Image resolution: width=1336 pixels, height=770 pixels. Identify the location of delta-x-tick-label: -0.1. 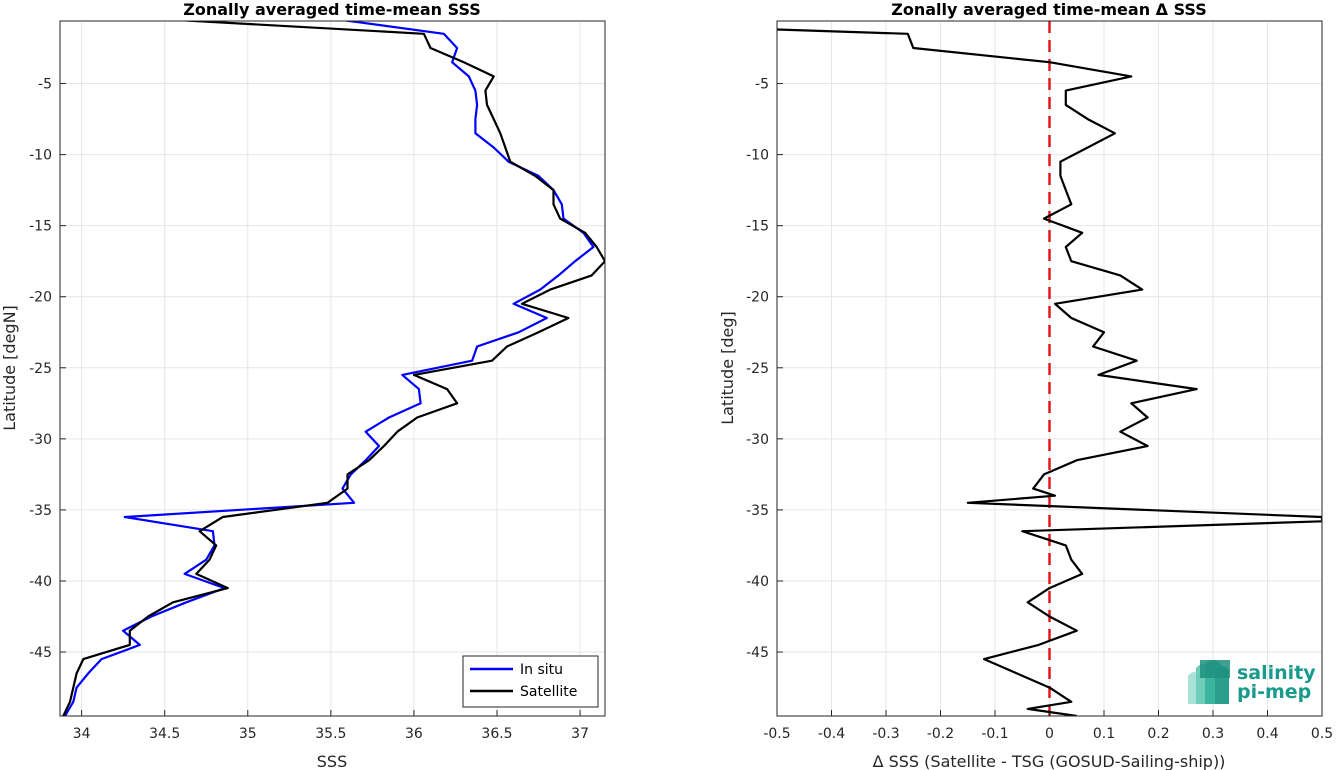
(994, 734).